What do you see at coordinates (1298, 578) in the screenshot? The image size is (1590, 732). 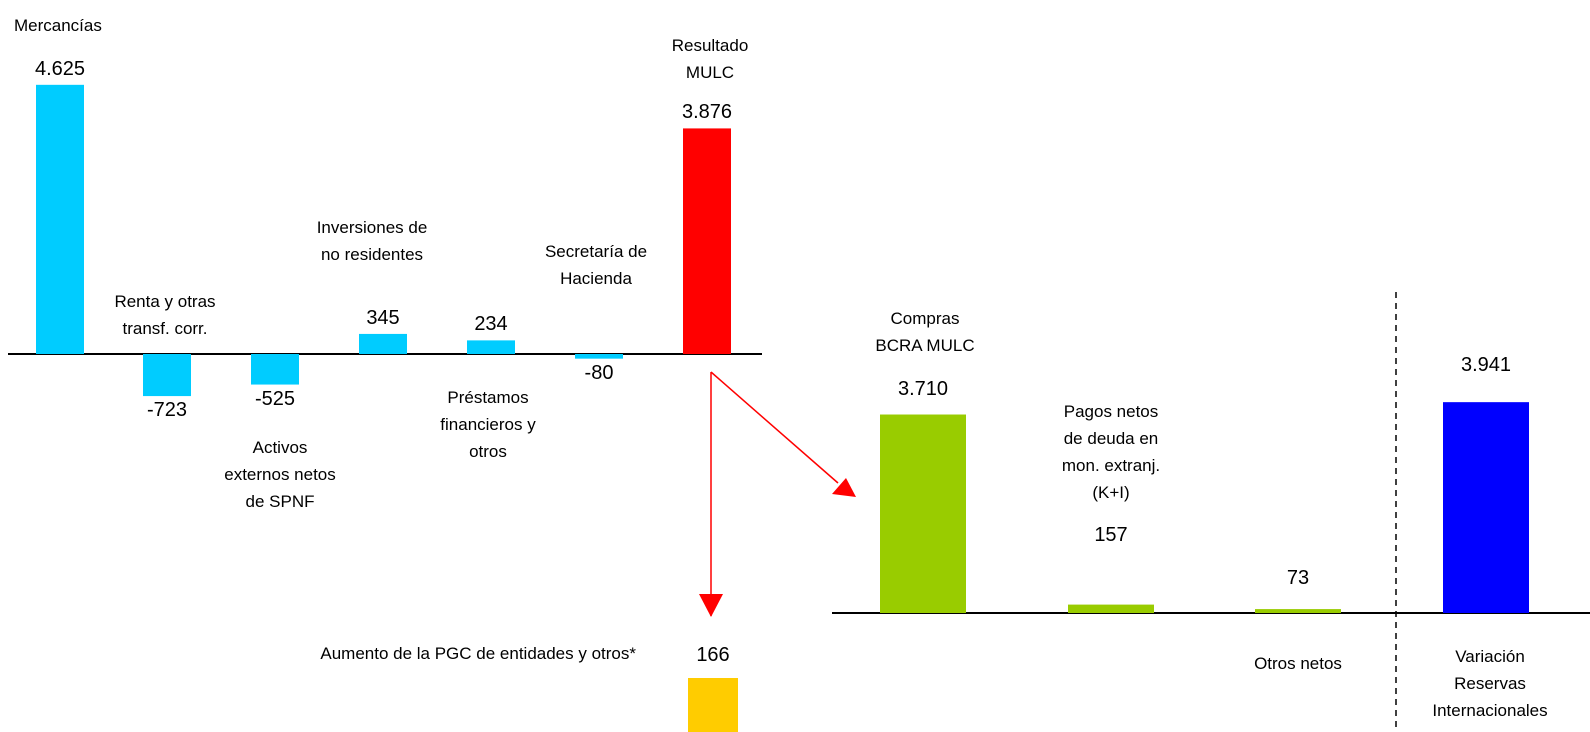 I see `value-label: 73` at bounding box center [1298, 578].